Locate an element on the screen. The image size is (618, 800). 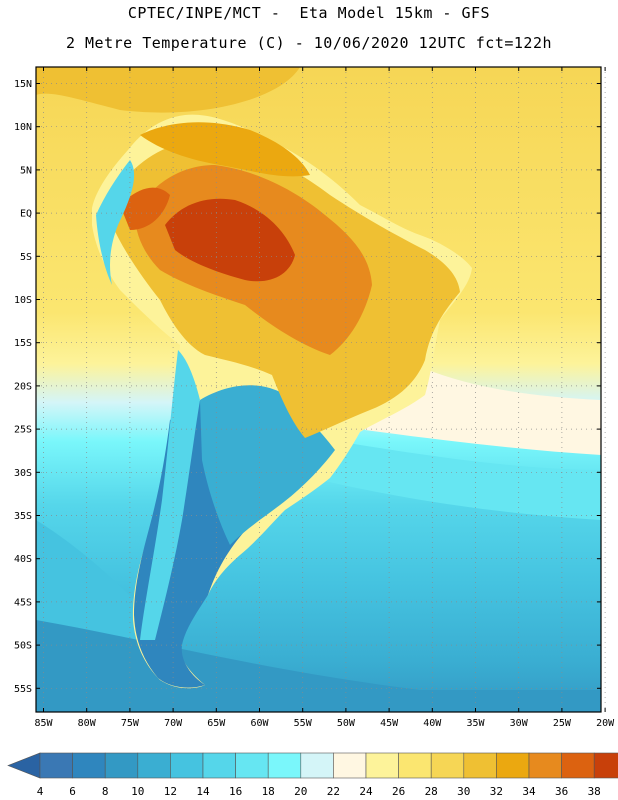
lon-label: 40W is located at coordinates (432, 723).